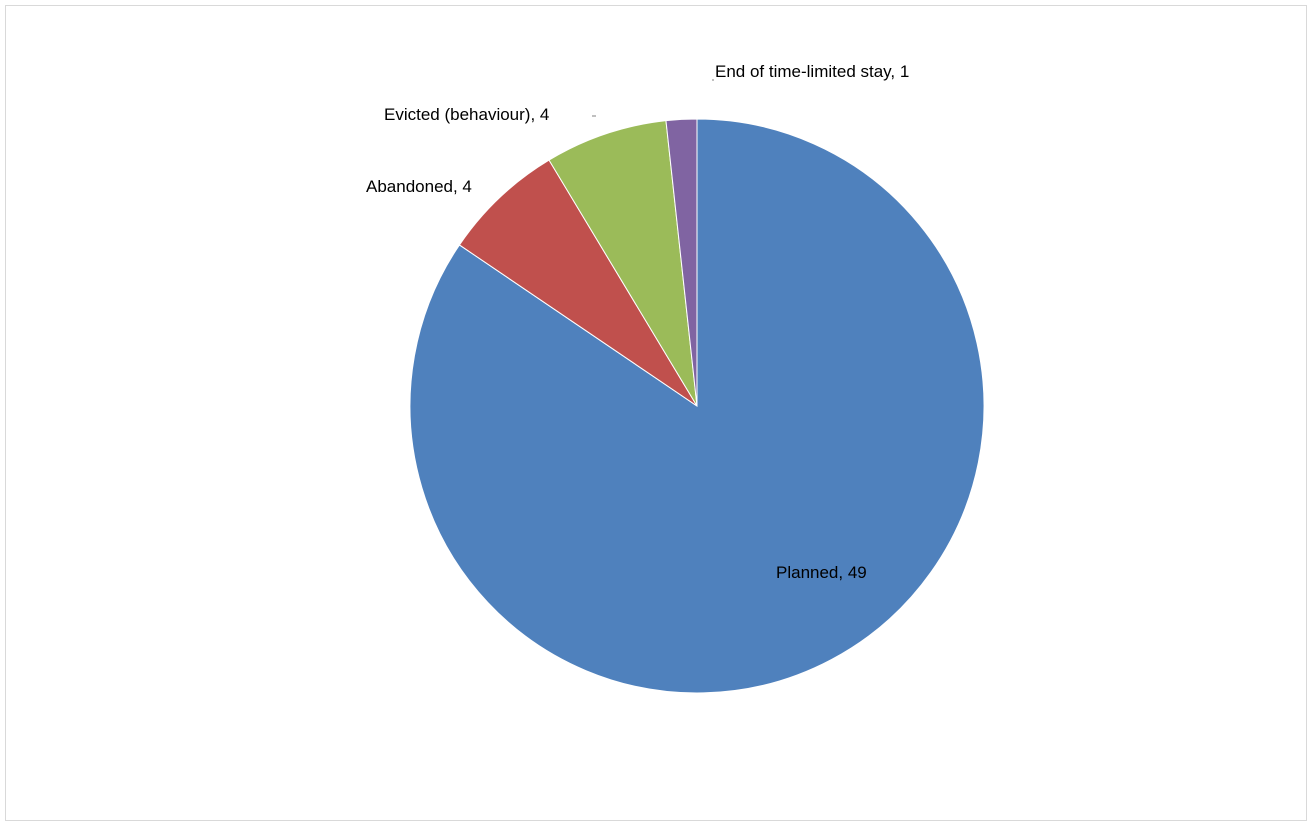 This screenshot has width=1311, height=825. Describe the element at coordinates (466, 114) in the screenshot. I see `data-label-evicted-behaviour: Evicted (behaviour), 4` at that location.